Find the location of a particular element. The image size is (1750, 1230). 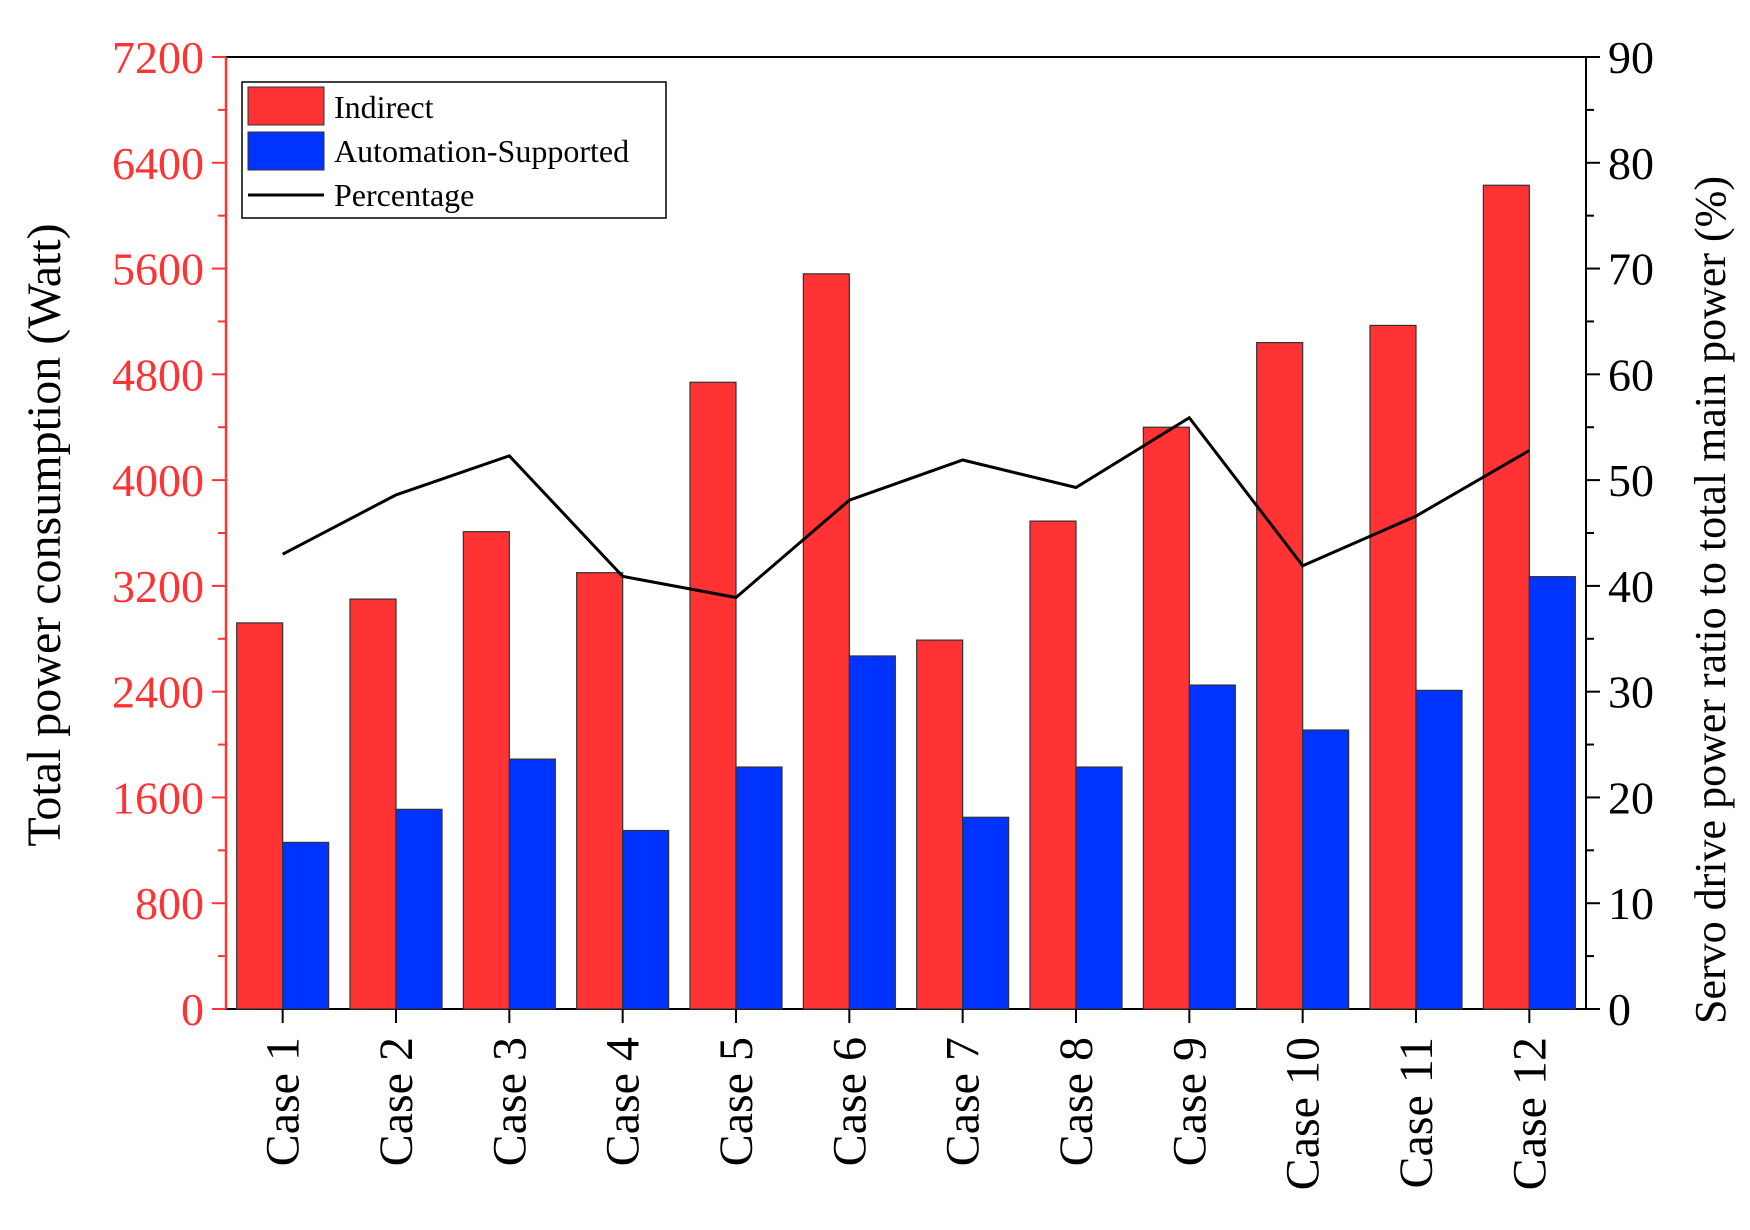

y2-tick-label: 60 is located at coordinates (1631, 374).